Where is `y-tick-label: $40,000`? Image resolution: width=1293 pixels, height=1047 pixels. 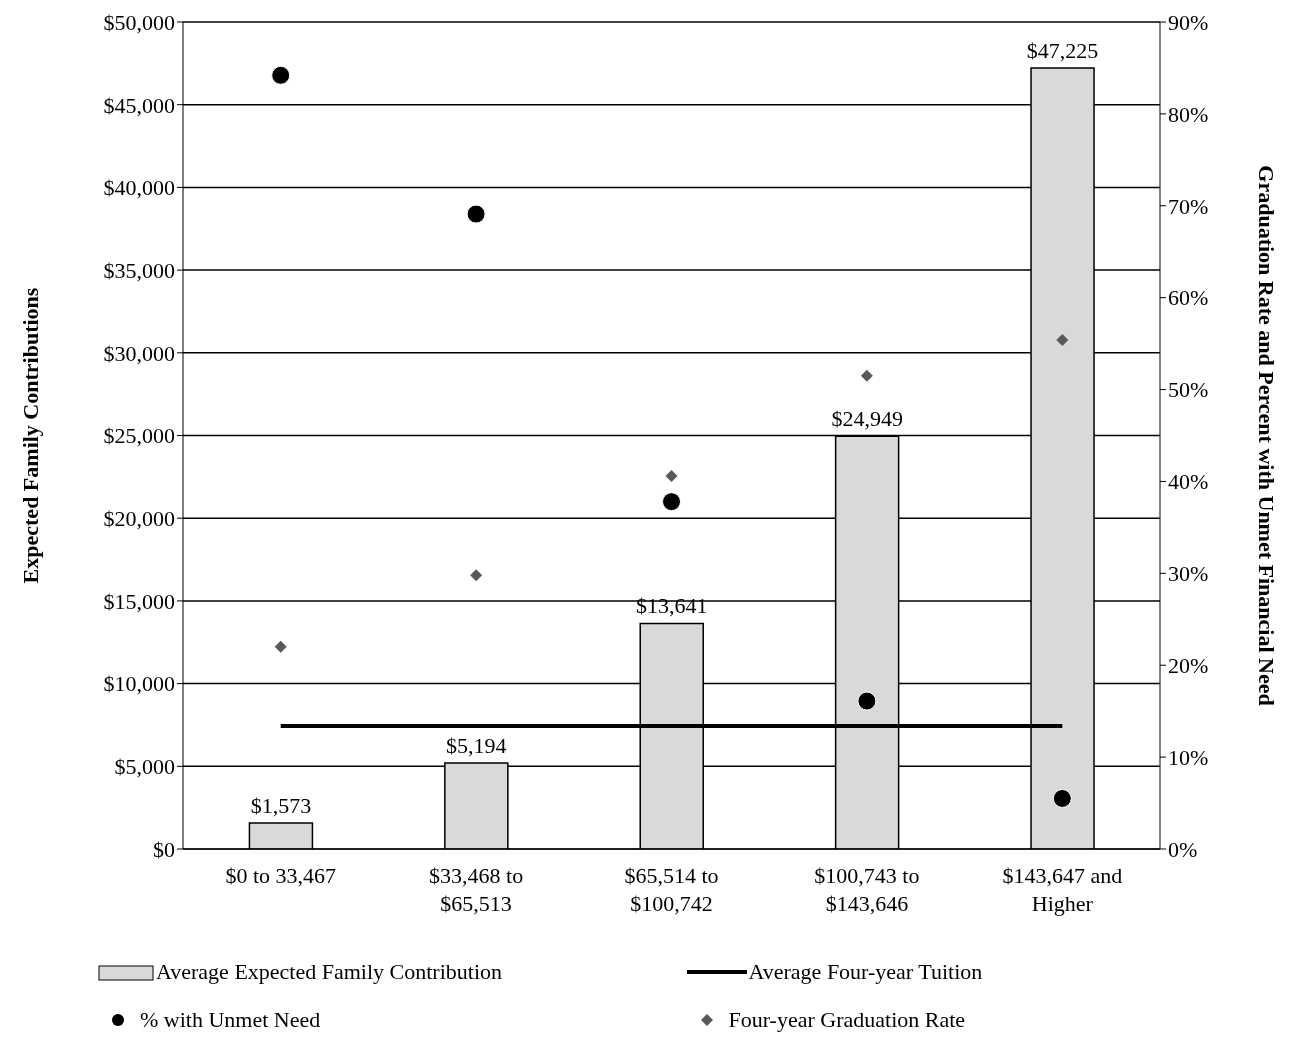 y-tick-label: $40,000 is located at coordinates (139, 188).